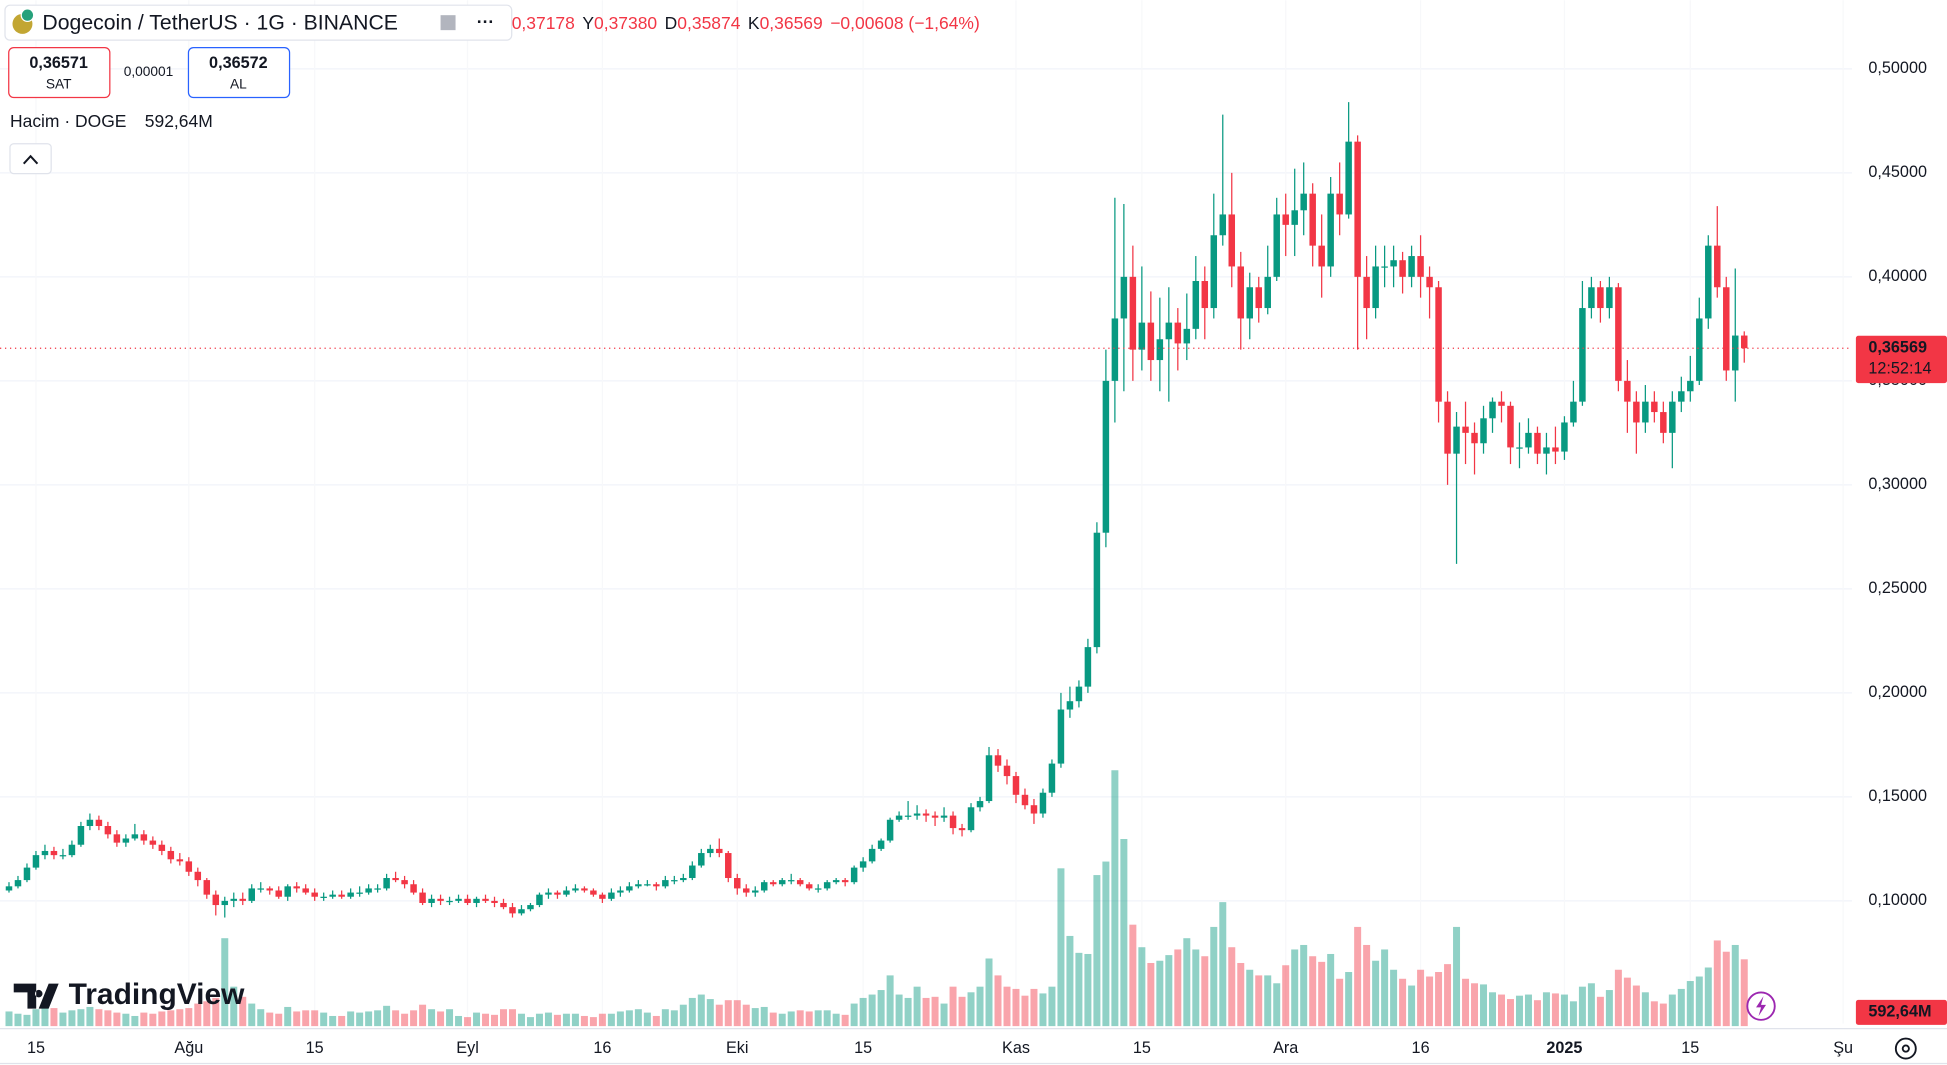  Describe the element at coordinates (157, 994) in the screenshot. I see `logo-text: TradingView` at that location.